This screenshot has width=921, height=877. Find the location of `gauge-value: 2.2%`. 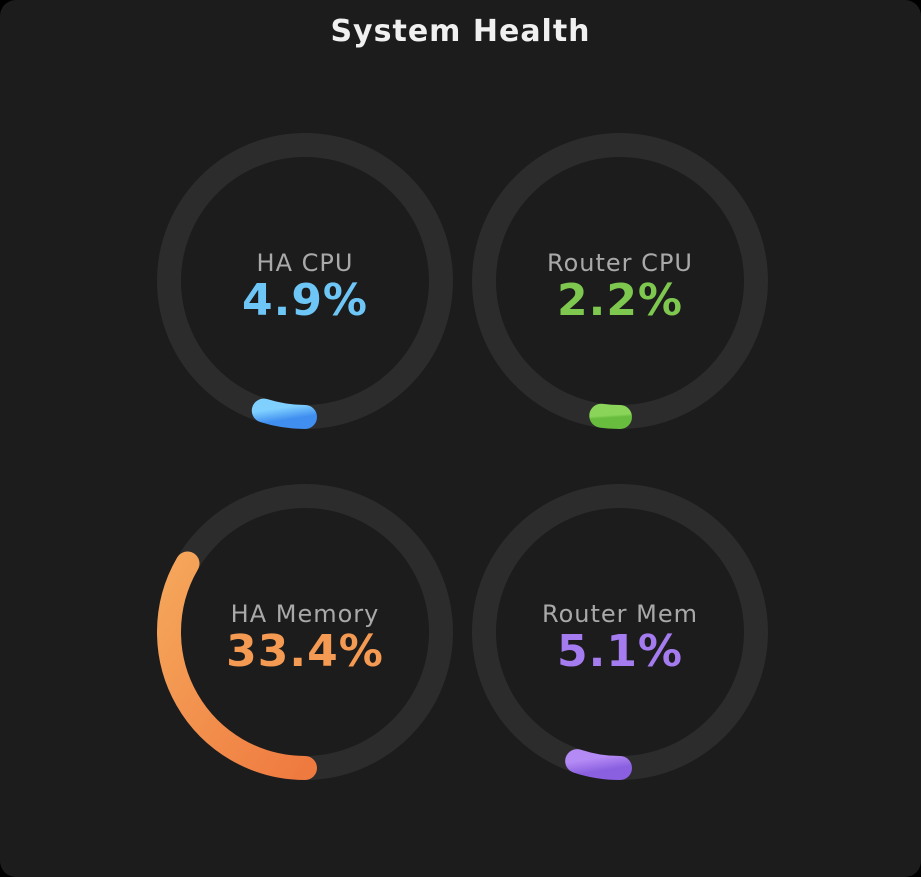

gauge-value: 2.2% is located at coordinates (620, 300).